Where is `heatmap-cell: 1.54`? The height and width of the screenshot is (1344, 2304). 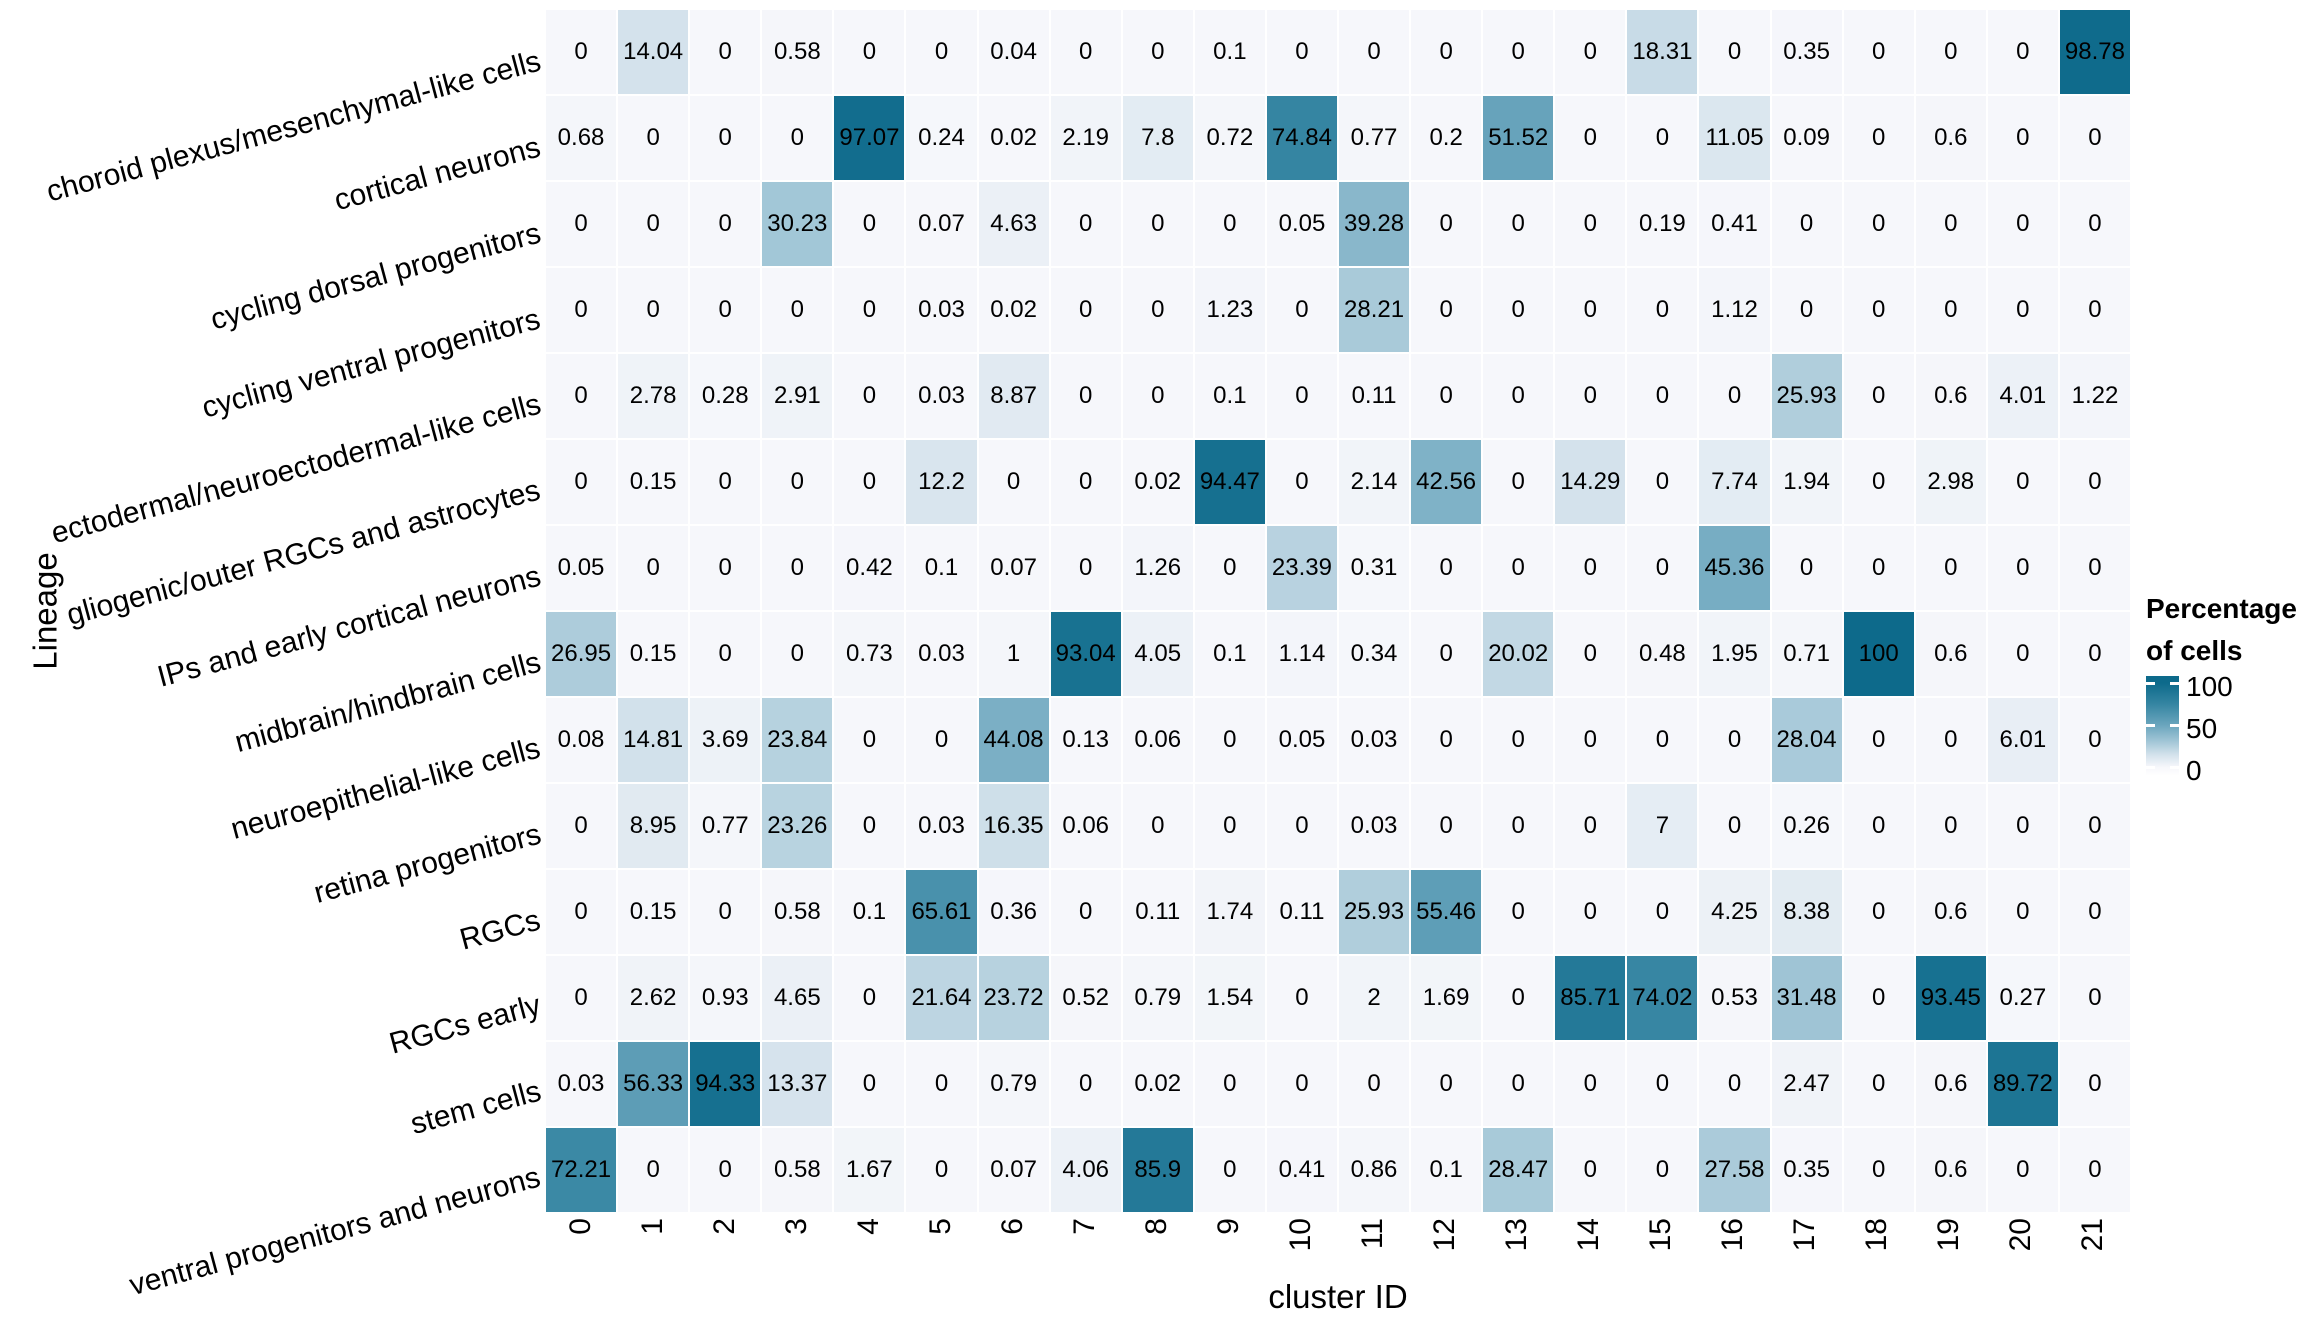
heatmap-cell: 1.54 is located at coordinates (1229, 998).